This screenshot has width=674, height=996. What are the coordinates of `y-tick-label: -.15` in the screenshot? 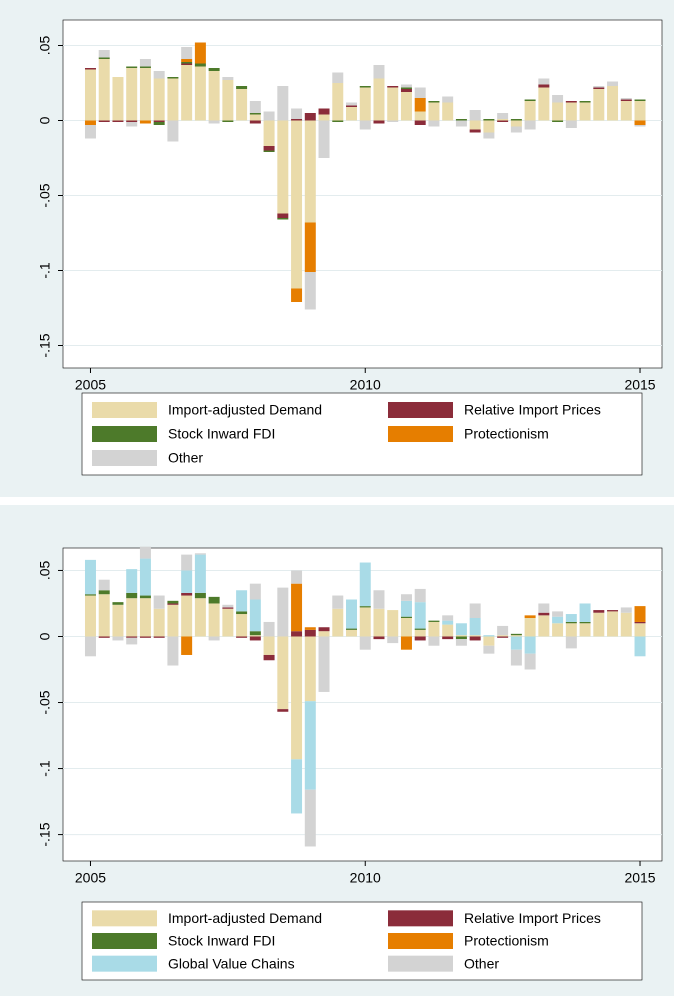 It's located at (45, 834).